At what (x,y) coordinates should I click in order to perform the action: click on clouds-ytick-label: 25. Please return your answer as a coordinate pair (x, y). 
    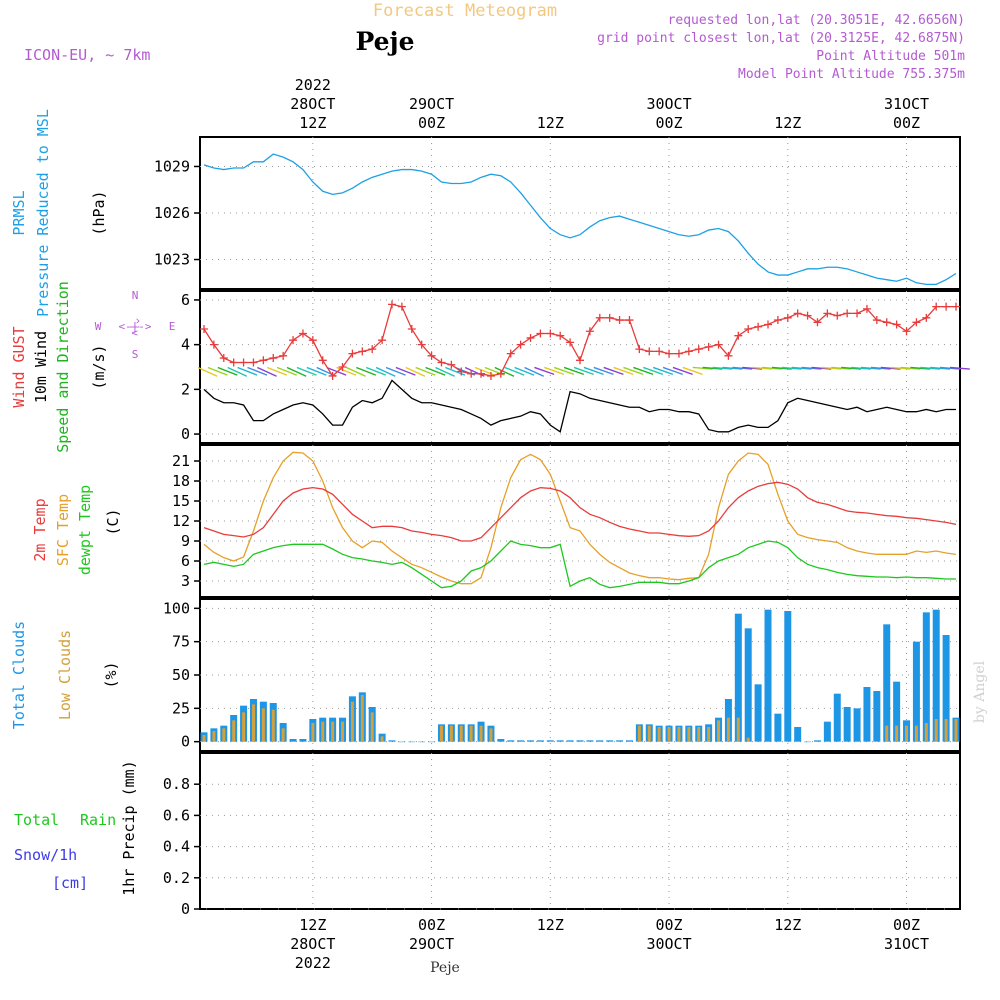
    Looking at the image, I should click on (181, 708).